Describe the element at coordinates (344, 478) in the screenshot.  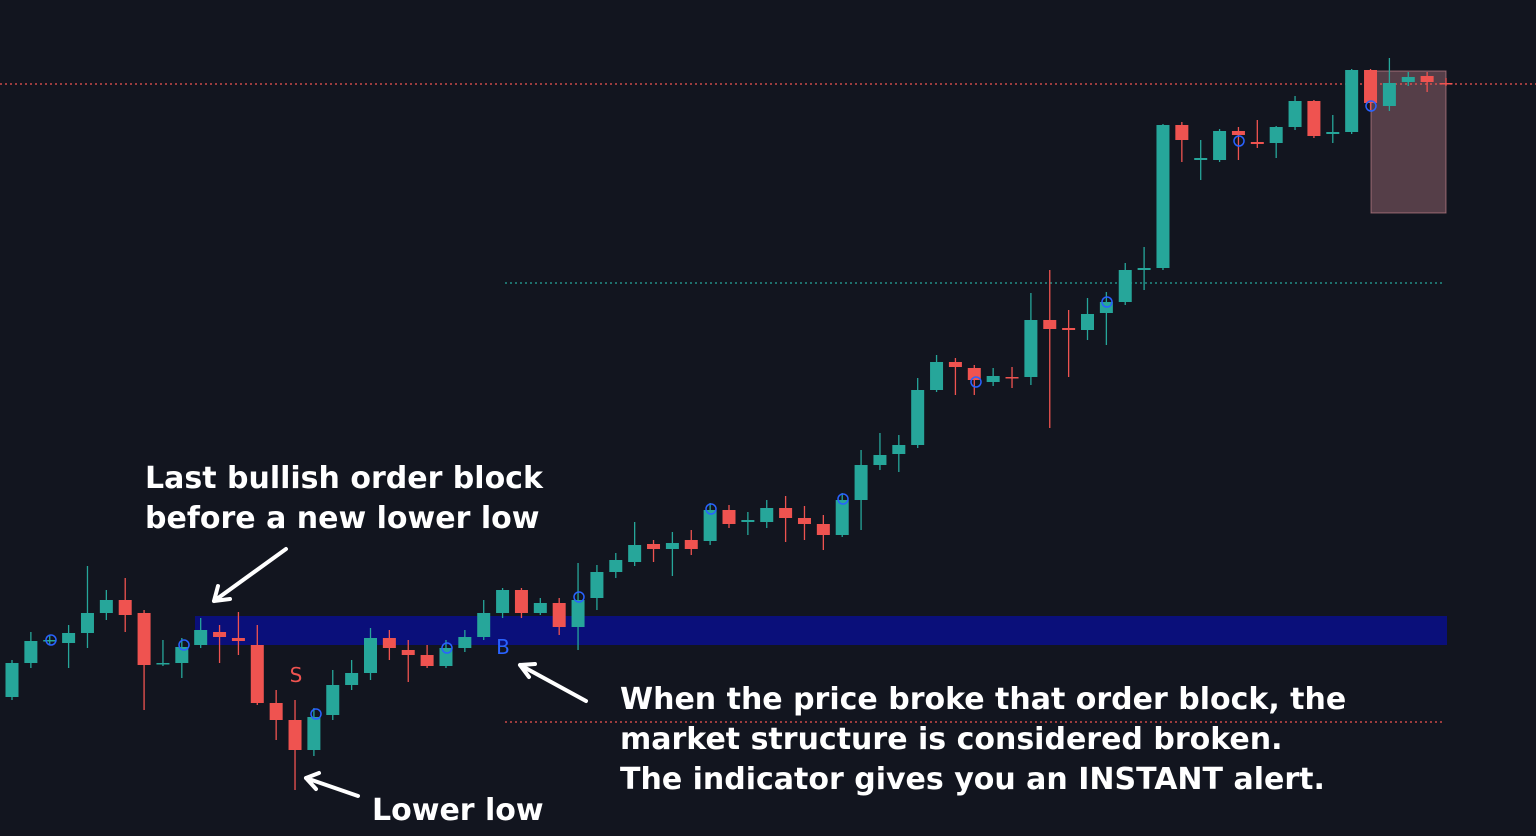
I see `annotation-line: Last bullish order block` at that location.